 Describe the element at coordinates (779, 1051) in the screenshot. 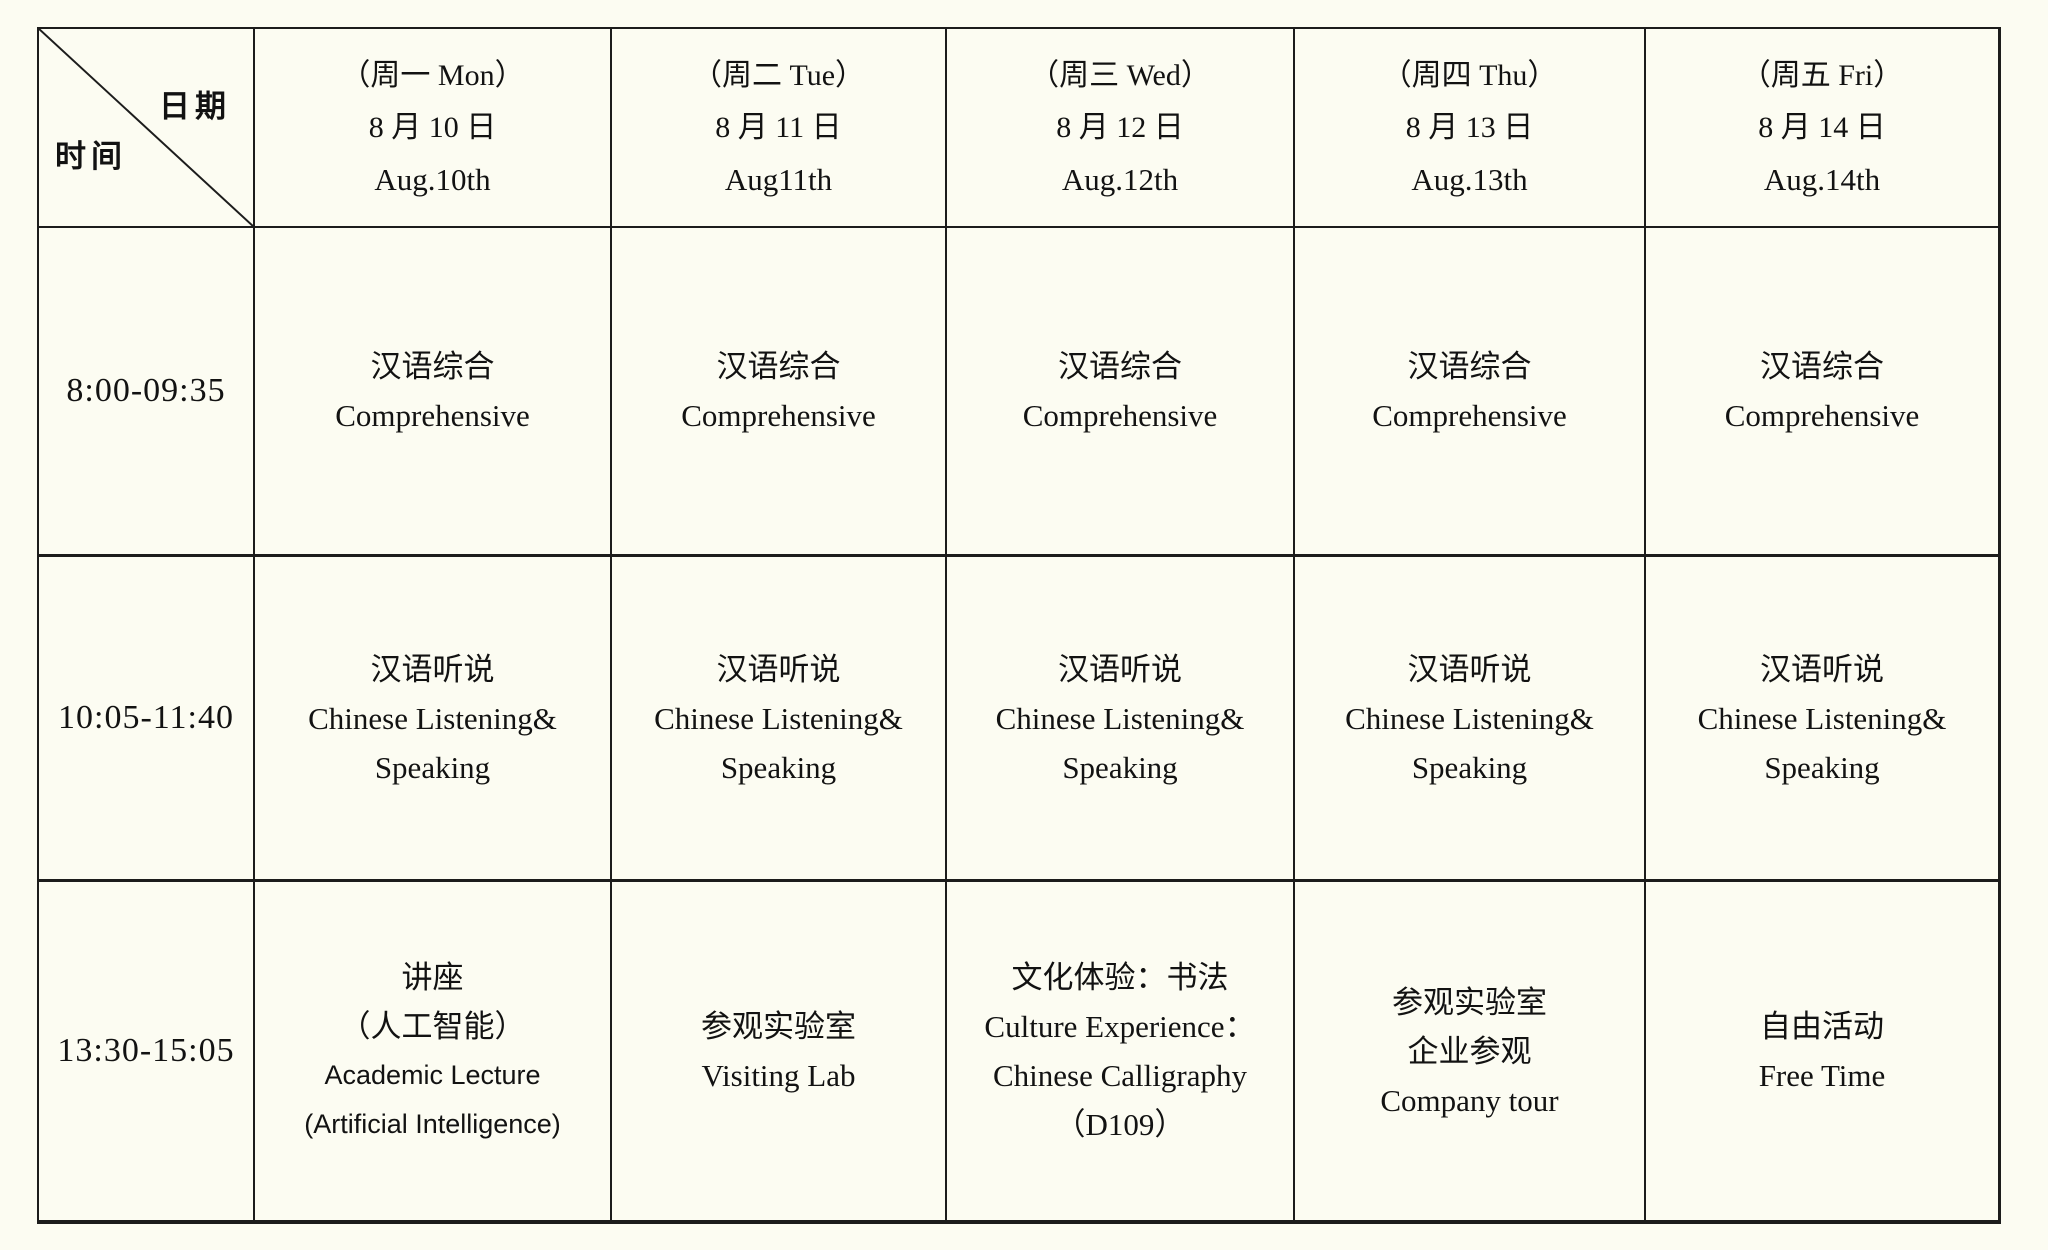

I see `lesson-cell: 参观实验室 Visiting Lab` at that location.